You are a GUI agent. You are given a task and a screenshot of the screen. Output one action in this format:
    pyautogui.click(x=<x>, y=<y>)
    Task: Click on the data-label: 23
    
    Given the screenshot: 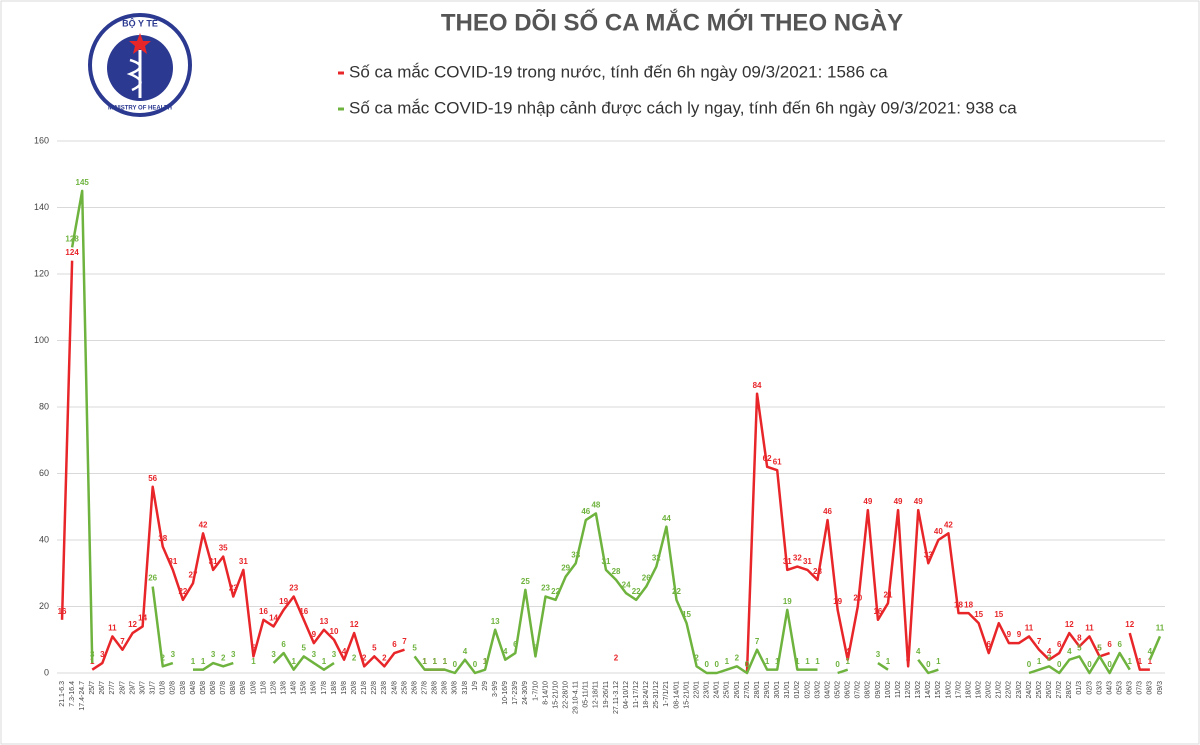 What is the action you would take?
    pyautogui.click(x=293, y=588)
    